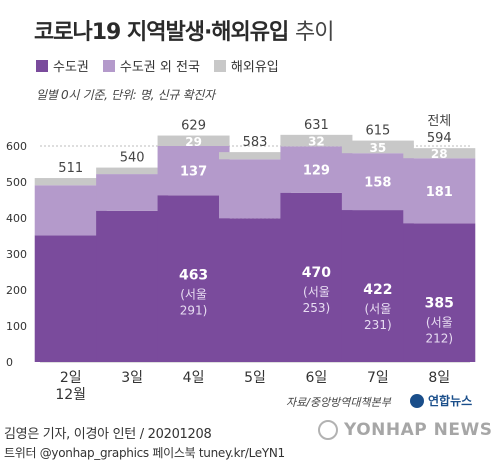 The image size is (500, 463). Describe the element at coordinates (71, 378) in the screenshot. I see `x-tick-label: 2일` at that location.